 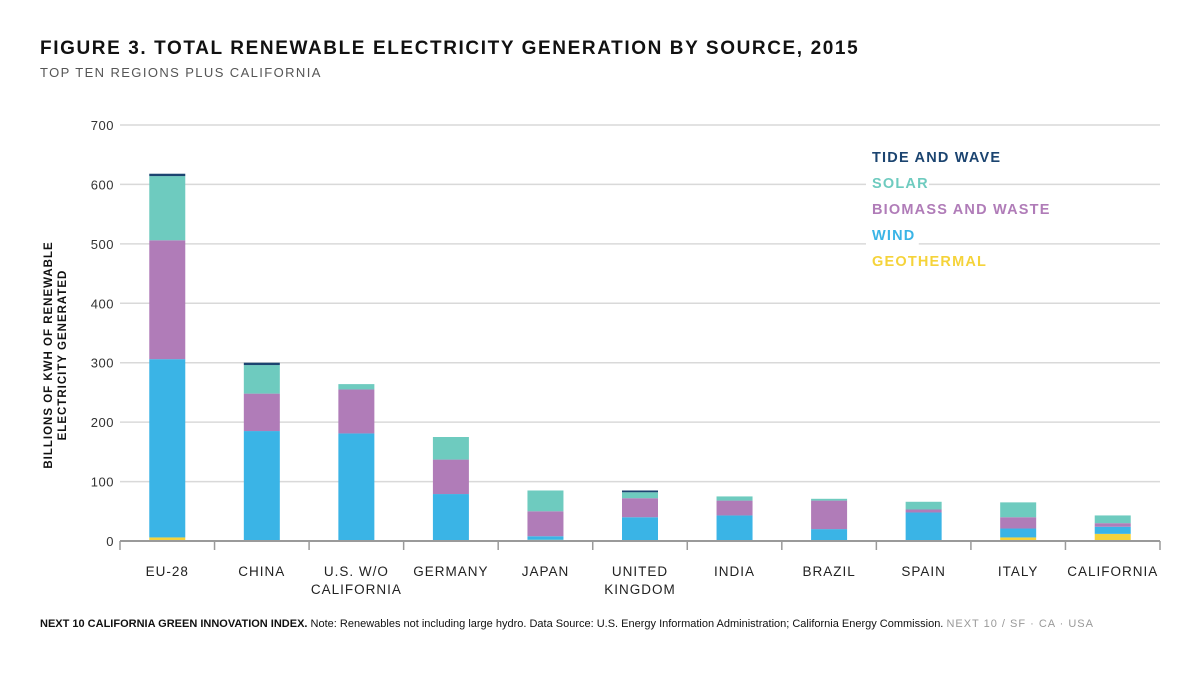 I want to click on x-tick-label: UNITED, so click(x=640, y=571).